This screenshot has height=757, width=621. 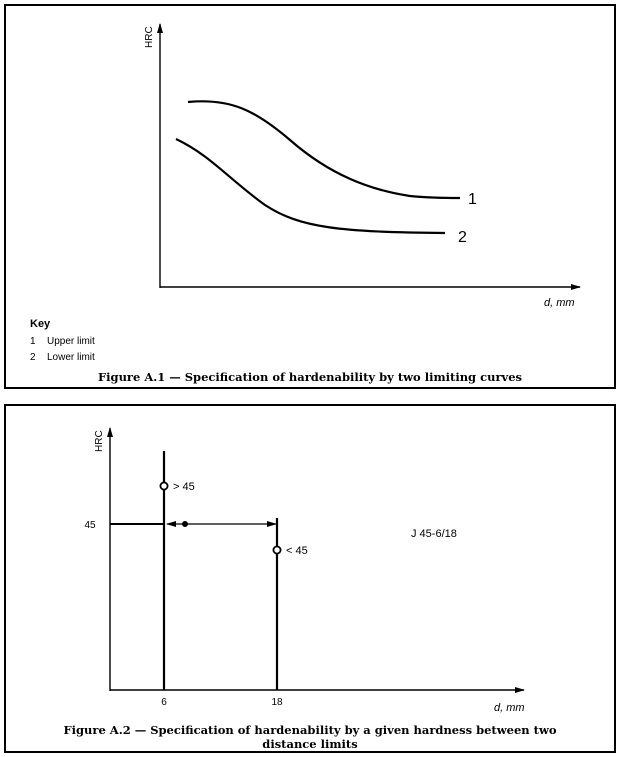 What do you see at coordinates (71, 341) in the screenshot?
I see `key-item-1-label: Upper limit` at bounding box center [71, 341].